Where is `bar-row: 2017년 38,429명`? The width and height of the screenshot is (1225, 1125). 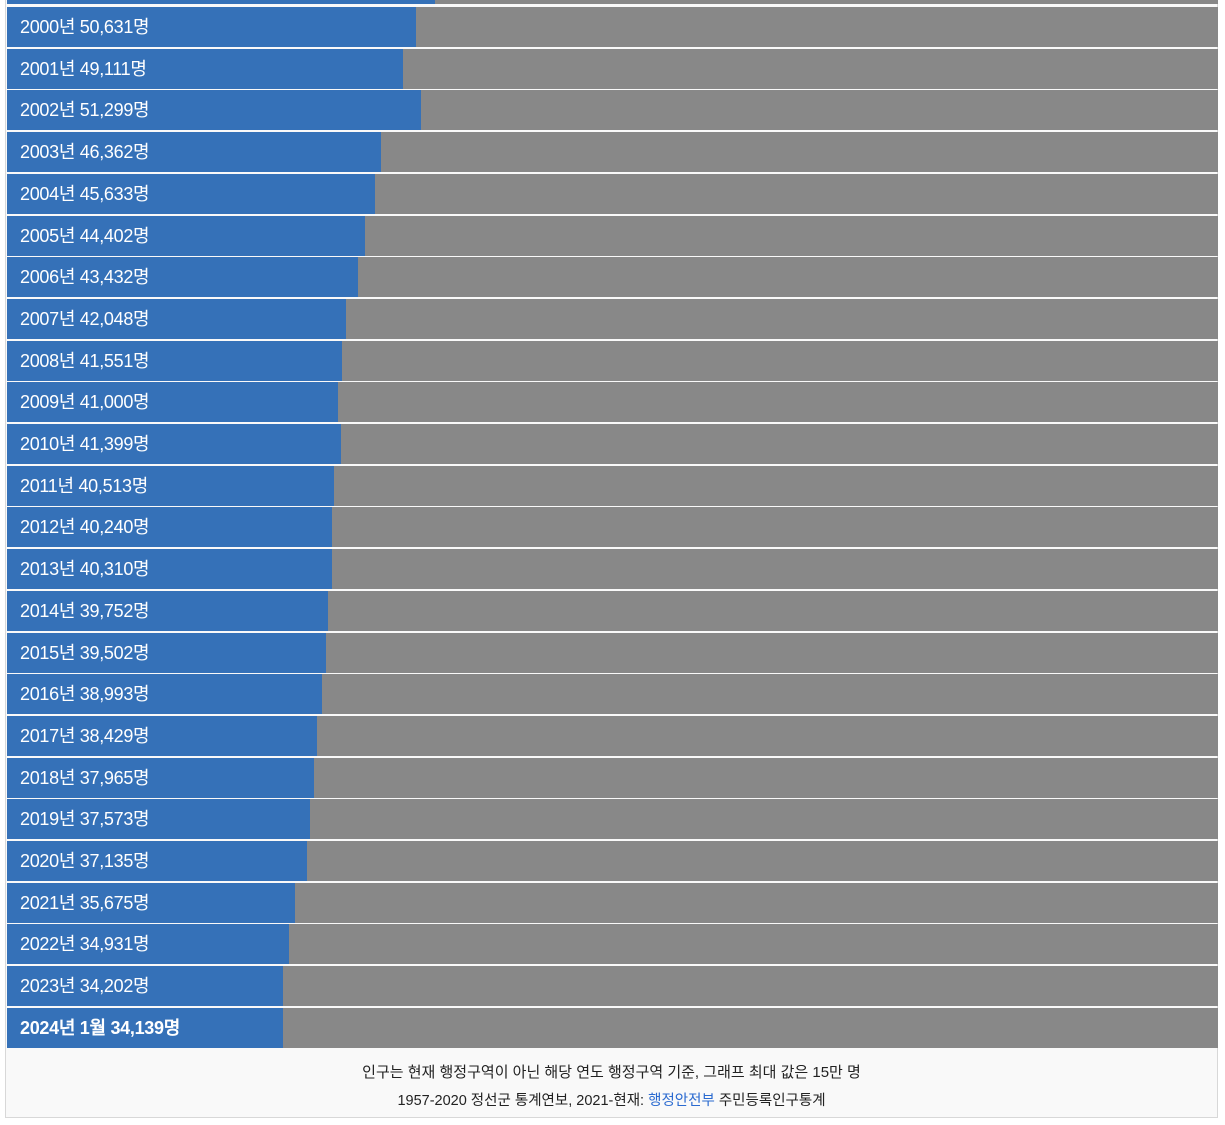
bar-row: 2017년 38,429명 is located at coordinates (612, 736).